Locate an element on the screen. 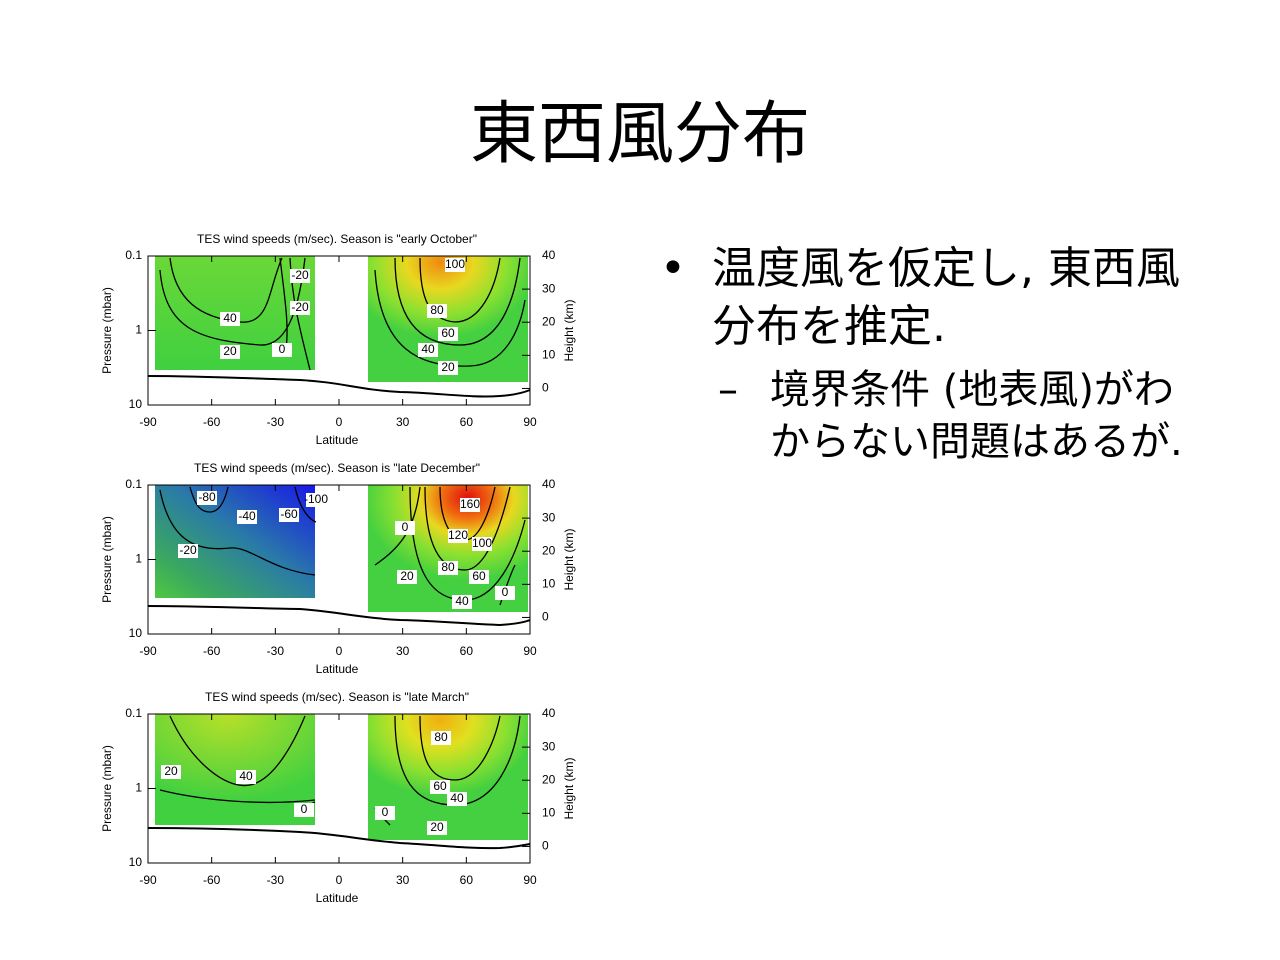  bullet: 温度風を仮定し, 東西風分布を推定. is located at coordinates (930, 298).